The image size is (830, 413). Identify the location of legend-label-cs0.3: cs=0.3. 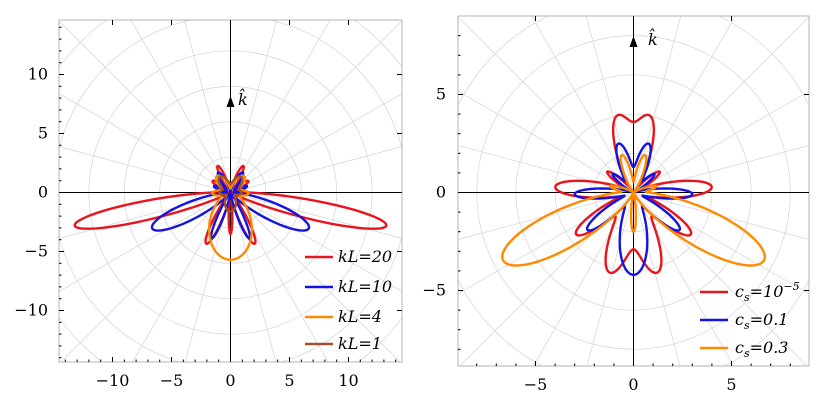
(761, 349).